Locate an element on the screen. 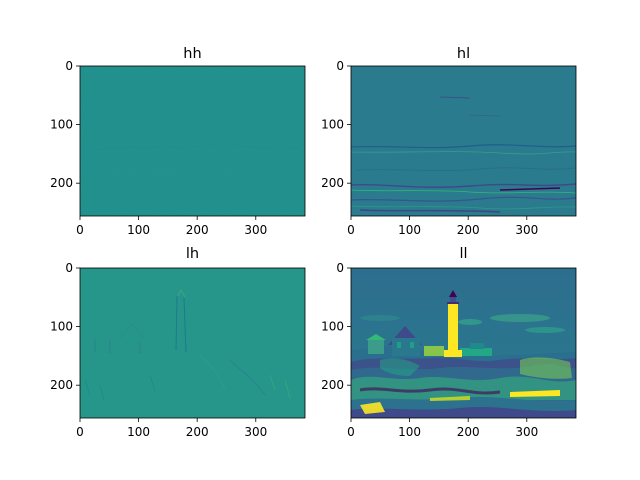 The height and width of the screenshot is (480, 640). panel-title: hh is located at coordinates (192, 54).